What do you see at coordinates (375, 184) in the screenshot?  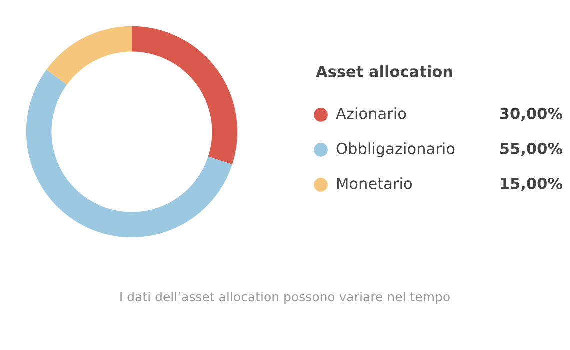 I see `legend-label: Monetario` at bounding box center [375, 184].